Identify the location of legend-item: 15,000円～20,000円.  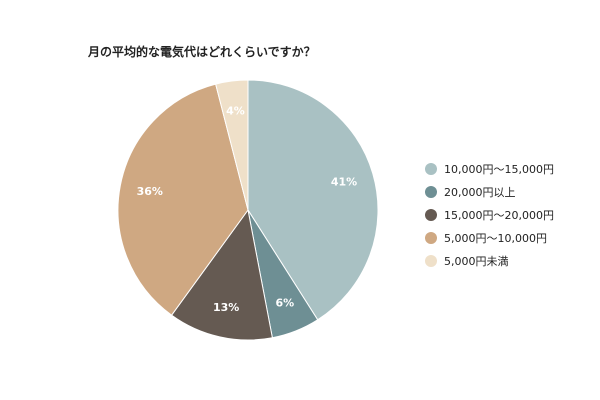
(489, 214).